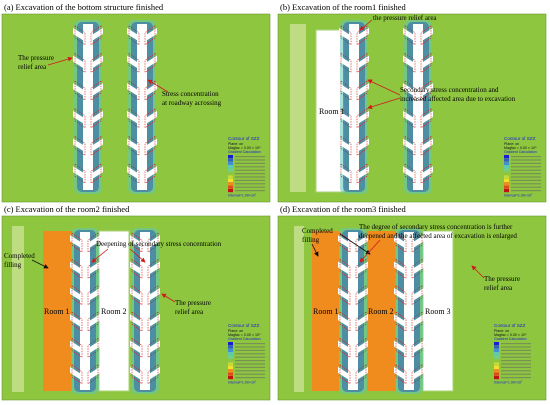  I want to click on panel-b-title: (b) Excavation of the room1 finished, so click(343, 7).